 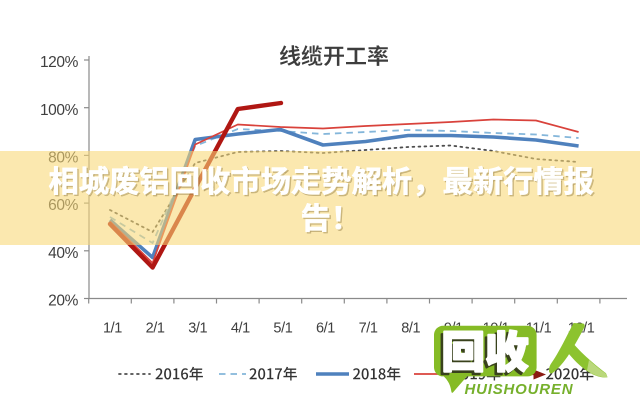 What do you see at coordinates (63, 253) in the screenshot?
I see `svg-text: 40%` at bounding box center [63, 253].